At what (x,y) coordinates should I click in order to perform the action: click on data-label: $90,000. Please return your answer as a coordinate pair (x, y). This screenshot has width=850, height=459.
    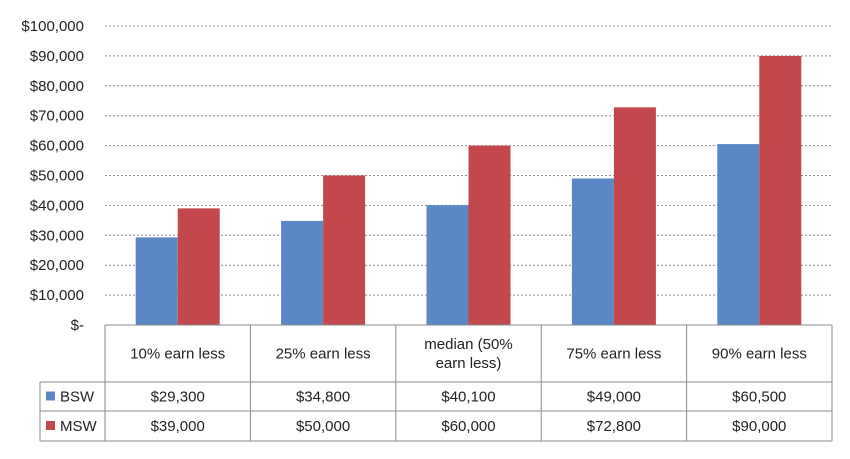
    Looking at the image, I should click on (759, 426).